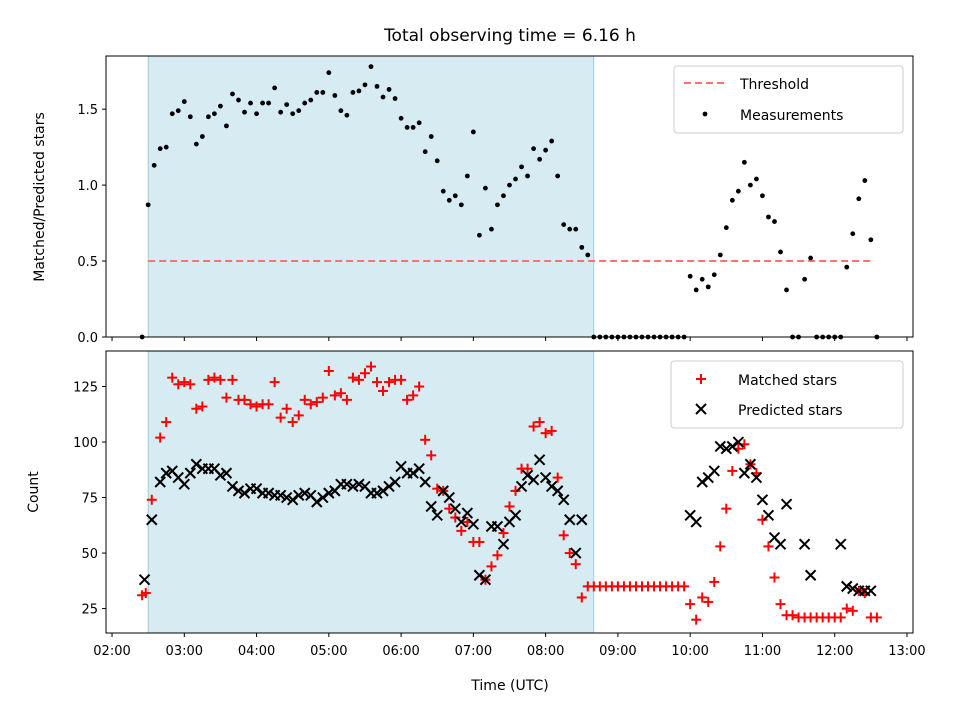 The height and width of the screenshot is (720, 960). I want to click on legend-matched-swatch, so click(701, 379).